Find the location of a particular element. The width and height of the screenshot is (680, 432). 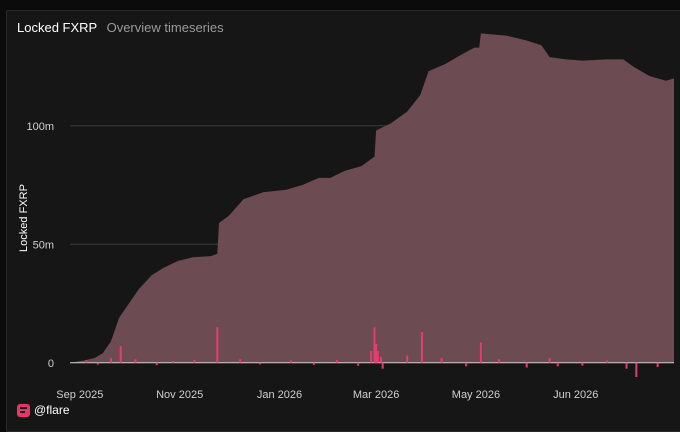

flare-logo-icon is located at coordinates (23, 410).